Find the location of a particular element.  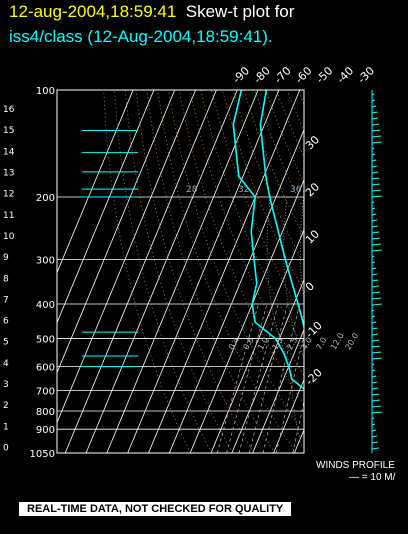

height-tick-label: 3 is located at coordinates (6, 385).